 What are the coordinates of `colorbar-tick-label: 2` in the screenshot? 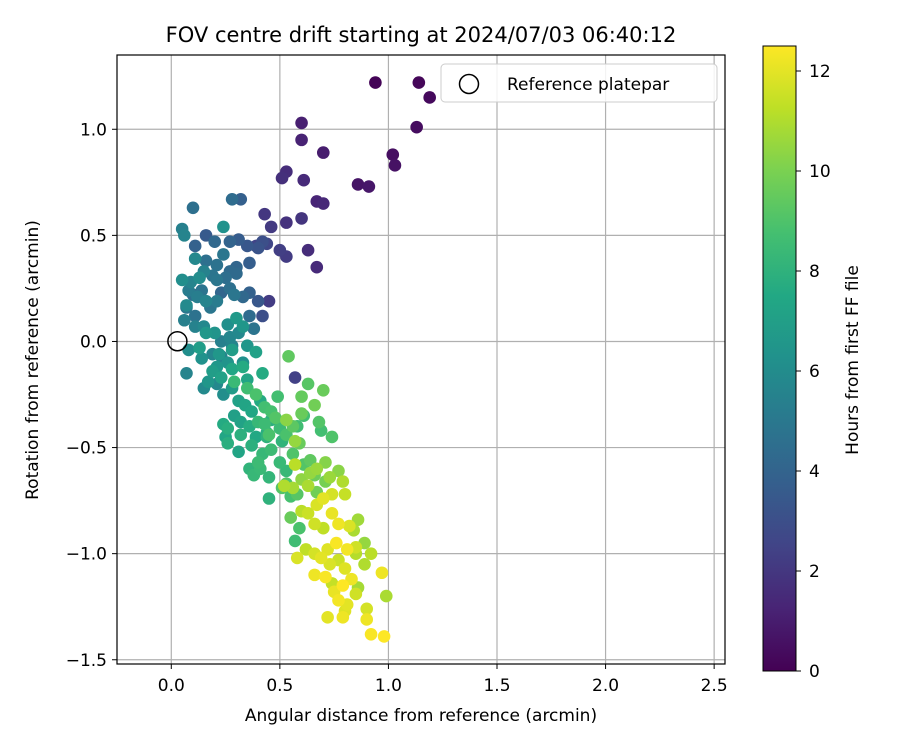 It's located at (814, 572).